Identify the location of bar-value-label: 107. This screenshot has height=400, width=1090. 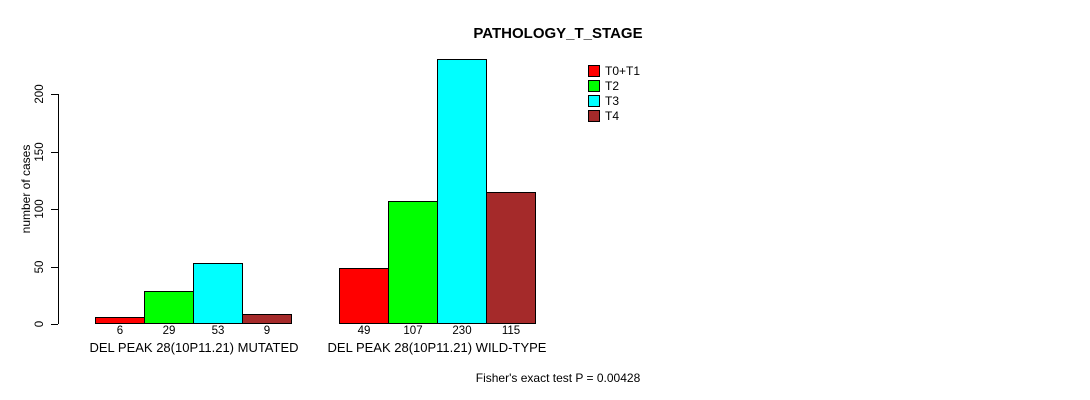
(413, 331).